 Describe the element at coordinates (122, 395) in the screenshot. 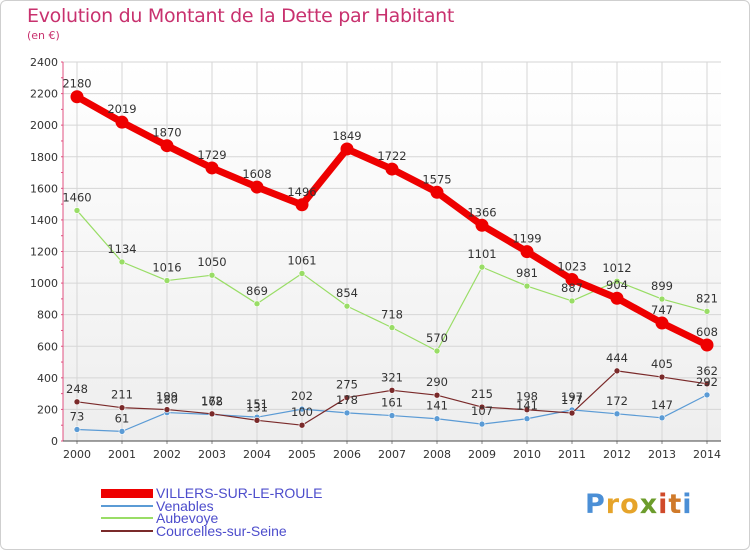

I see `data-label: 211` at that location.